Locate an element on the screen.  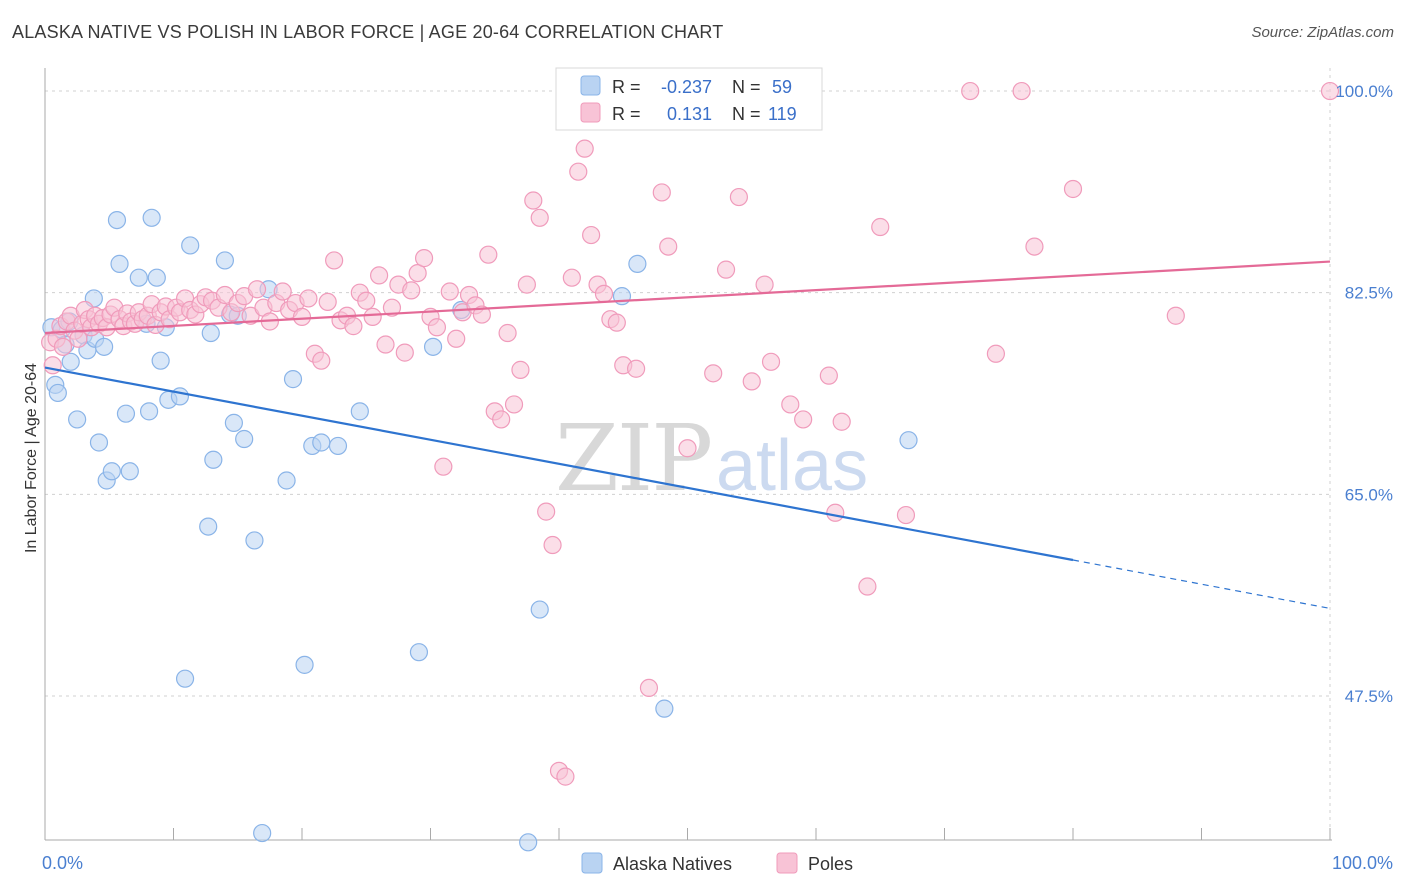
y-tick-labels: 47.5% 65.0% 82.5% 100.0% is located at coordinates (1364, 394).